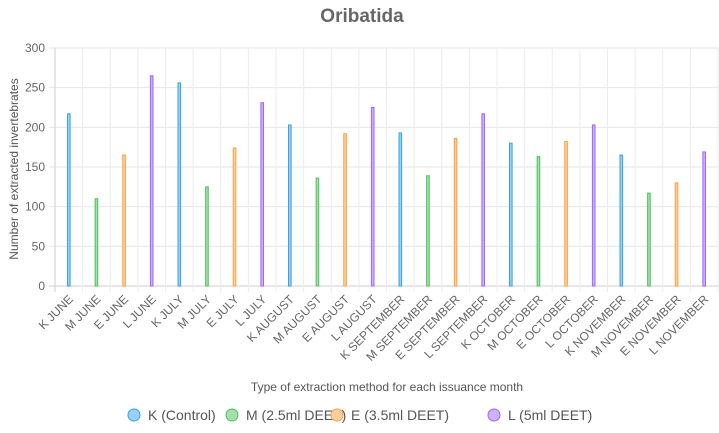 The height and width of the screenshot is (433, 719). What do you see at coordinates (35, 207) in the screenshot?
I see `y-tick-label: 100` at bounding box center [35, 207].